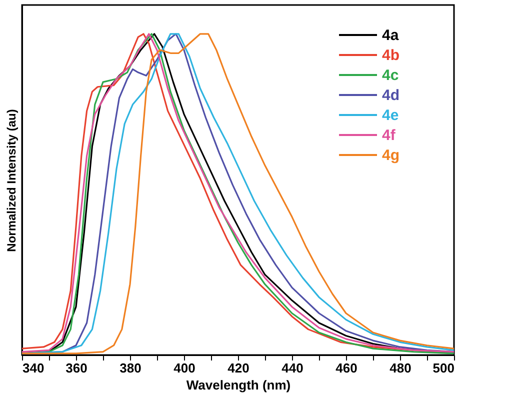  I want to click on legend-label: 4b, so click(391, 55).